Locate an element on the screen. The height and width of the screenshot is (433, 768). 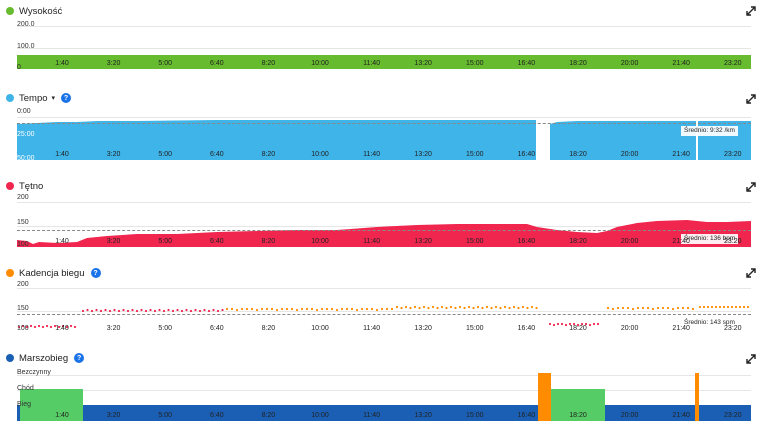
cadence-average-line is located at coordinates (384, 314).